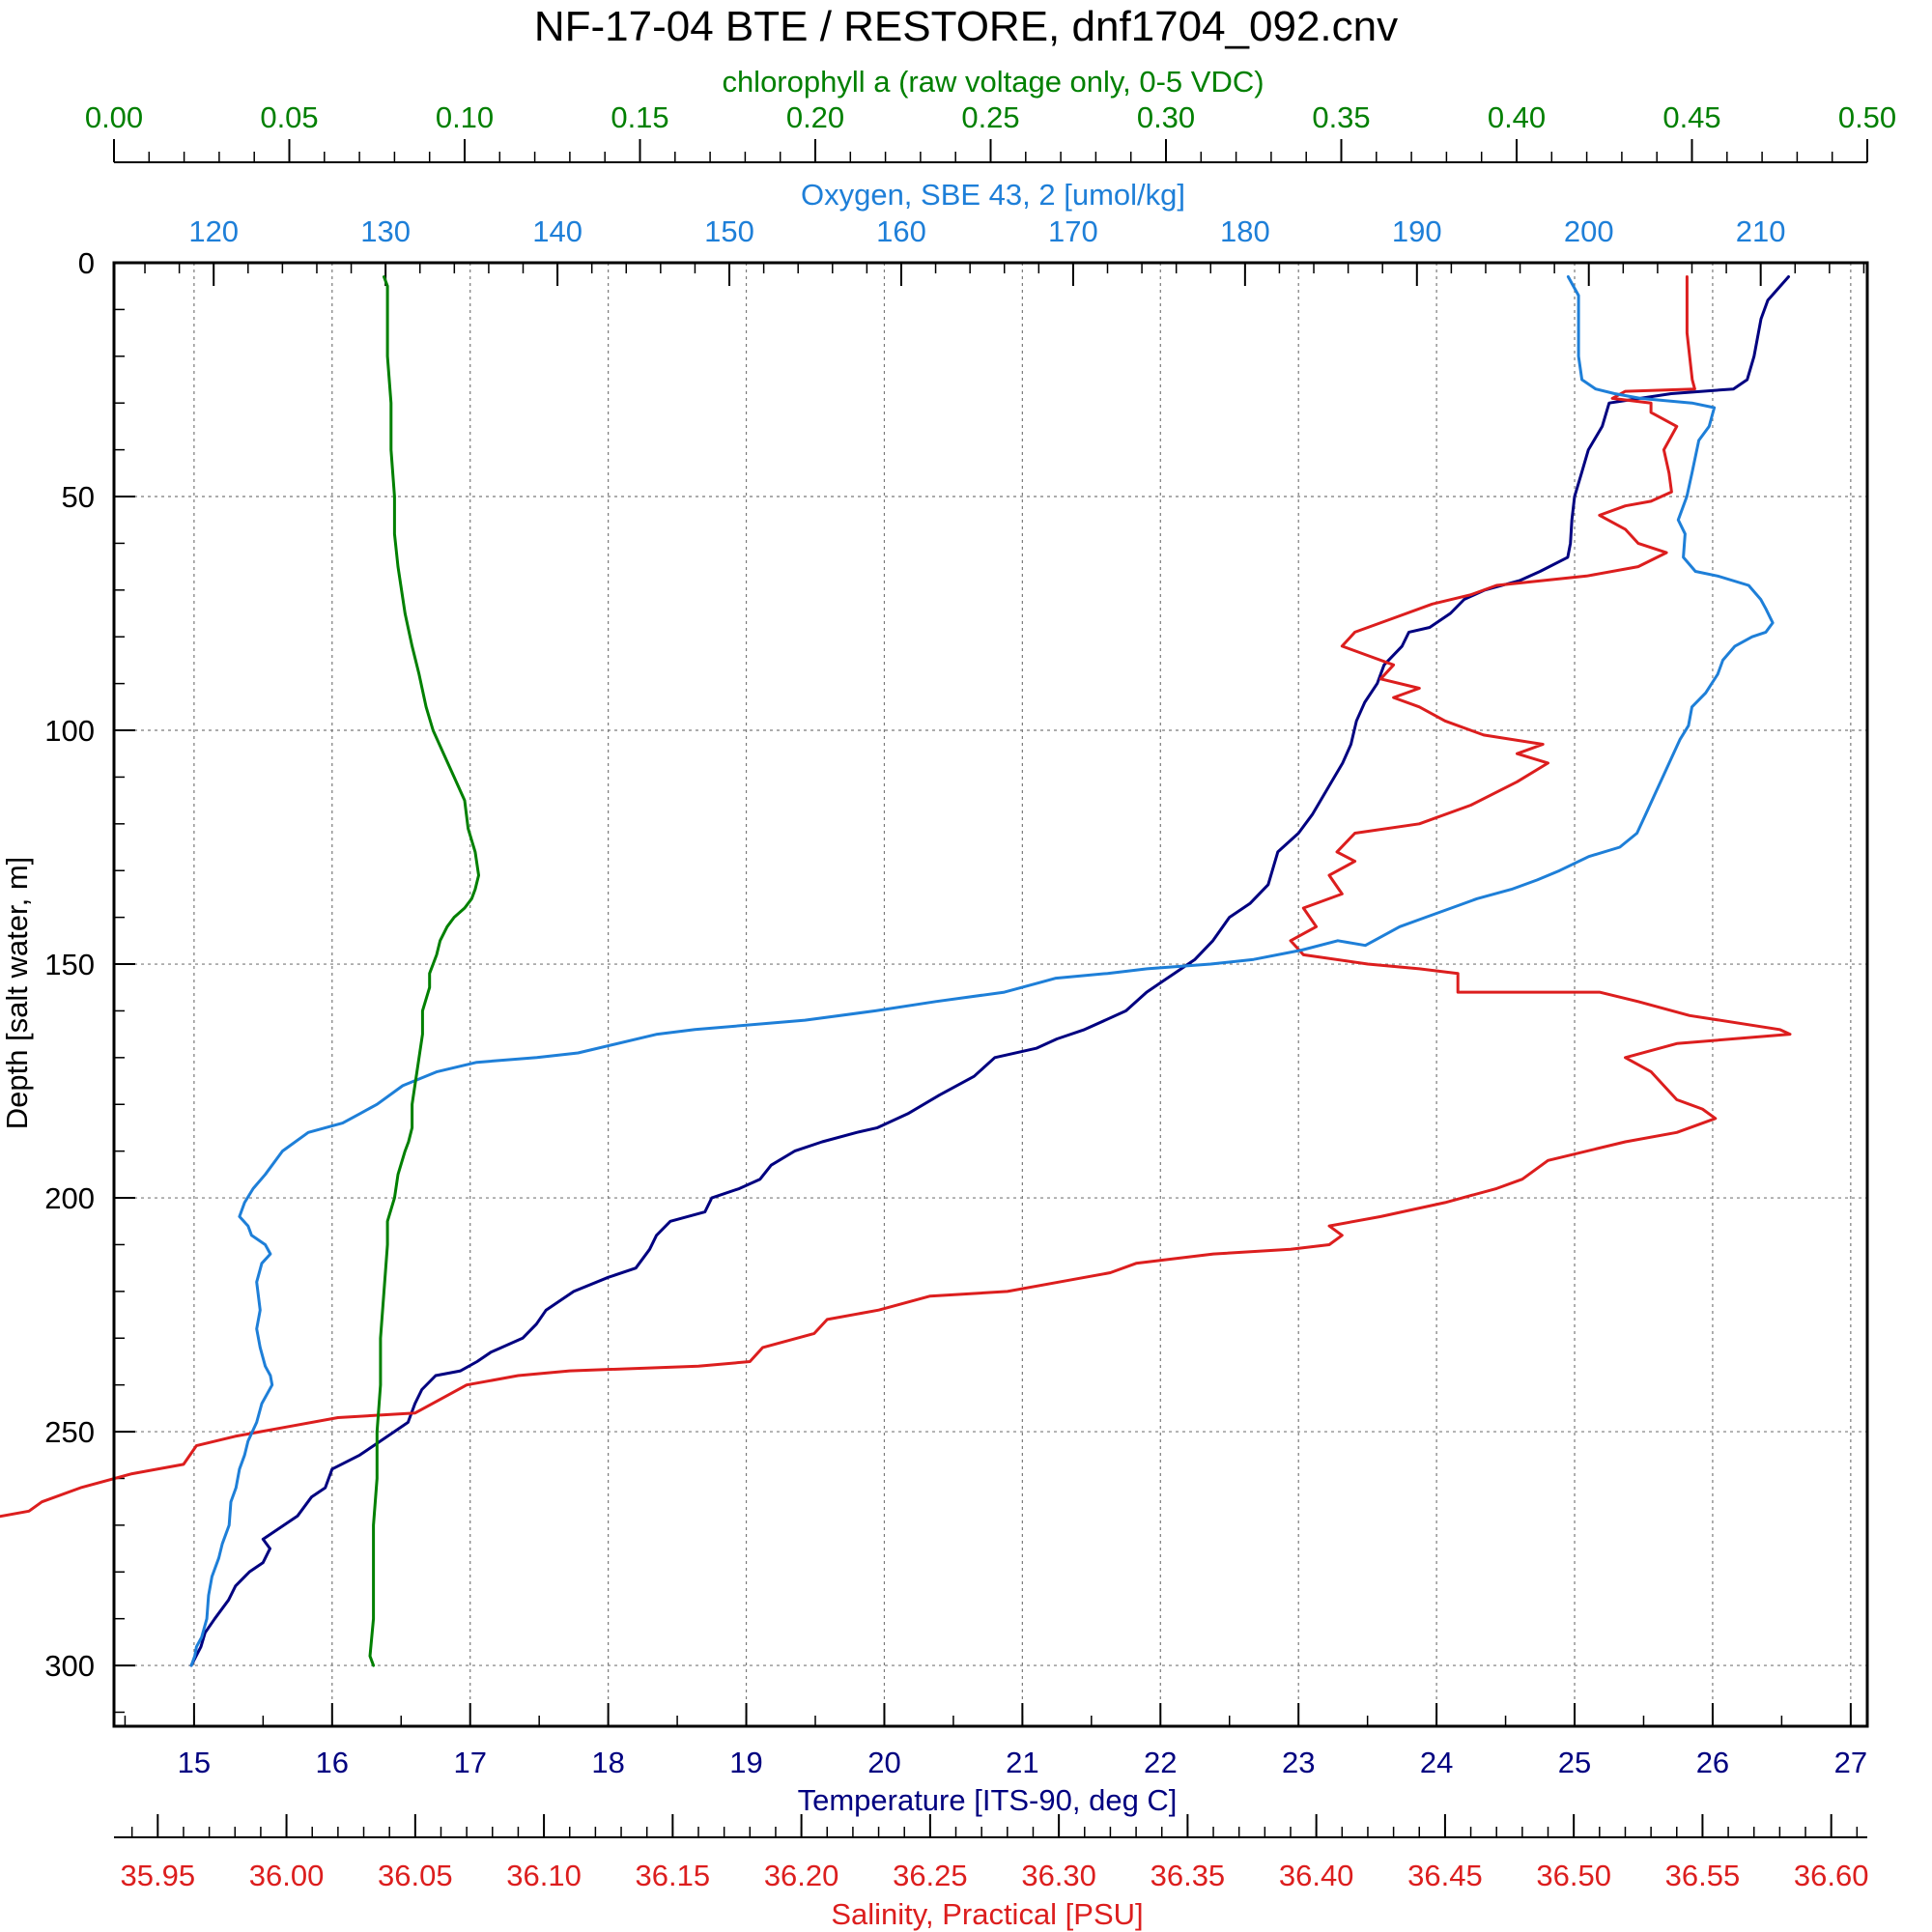 The width and height of the screenshot is (1932, 1932). Describe the element at coordinates (1517, 117) in the screenshot. I see `chlorophyll-tick-label: 0.40` at that location.